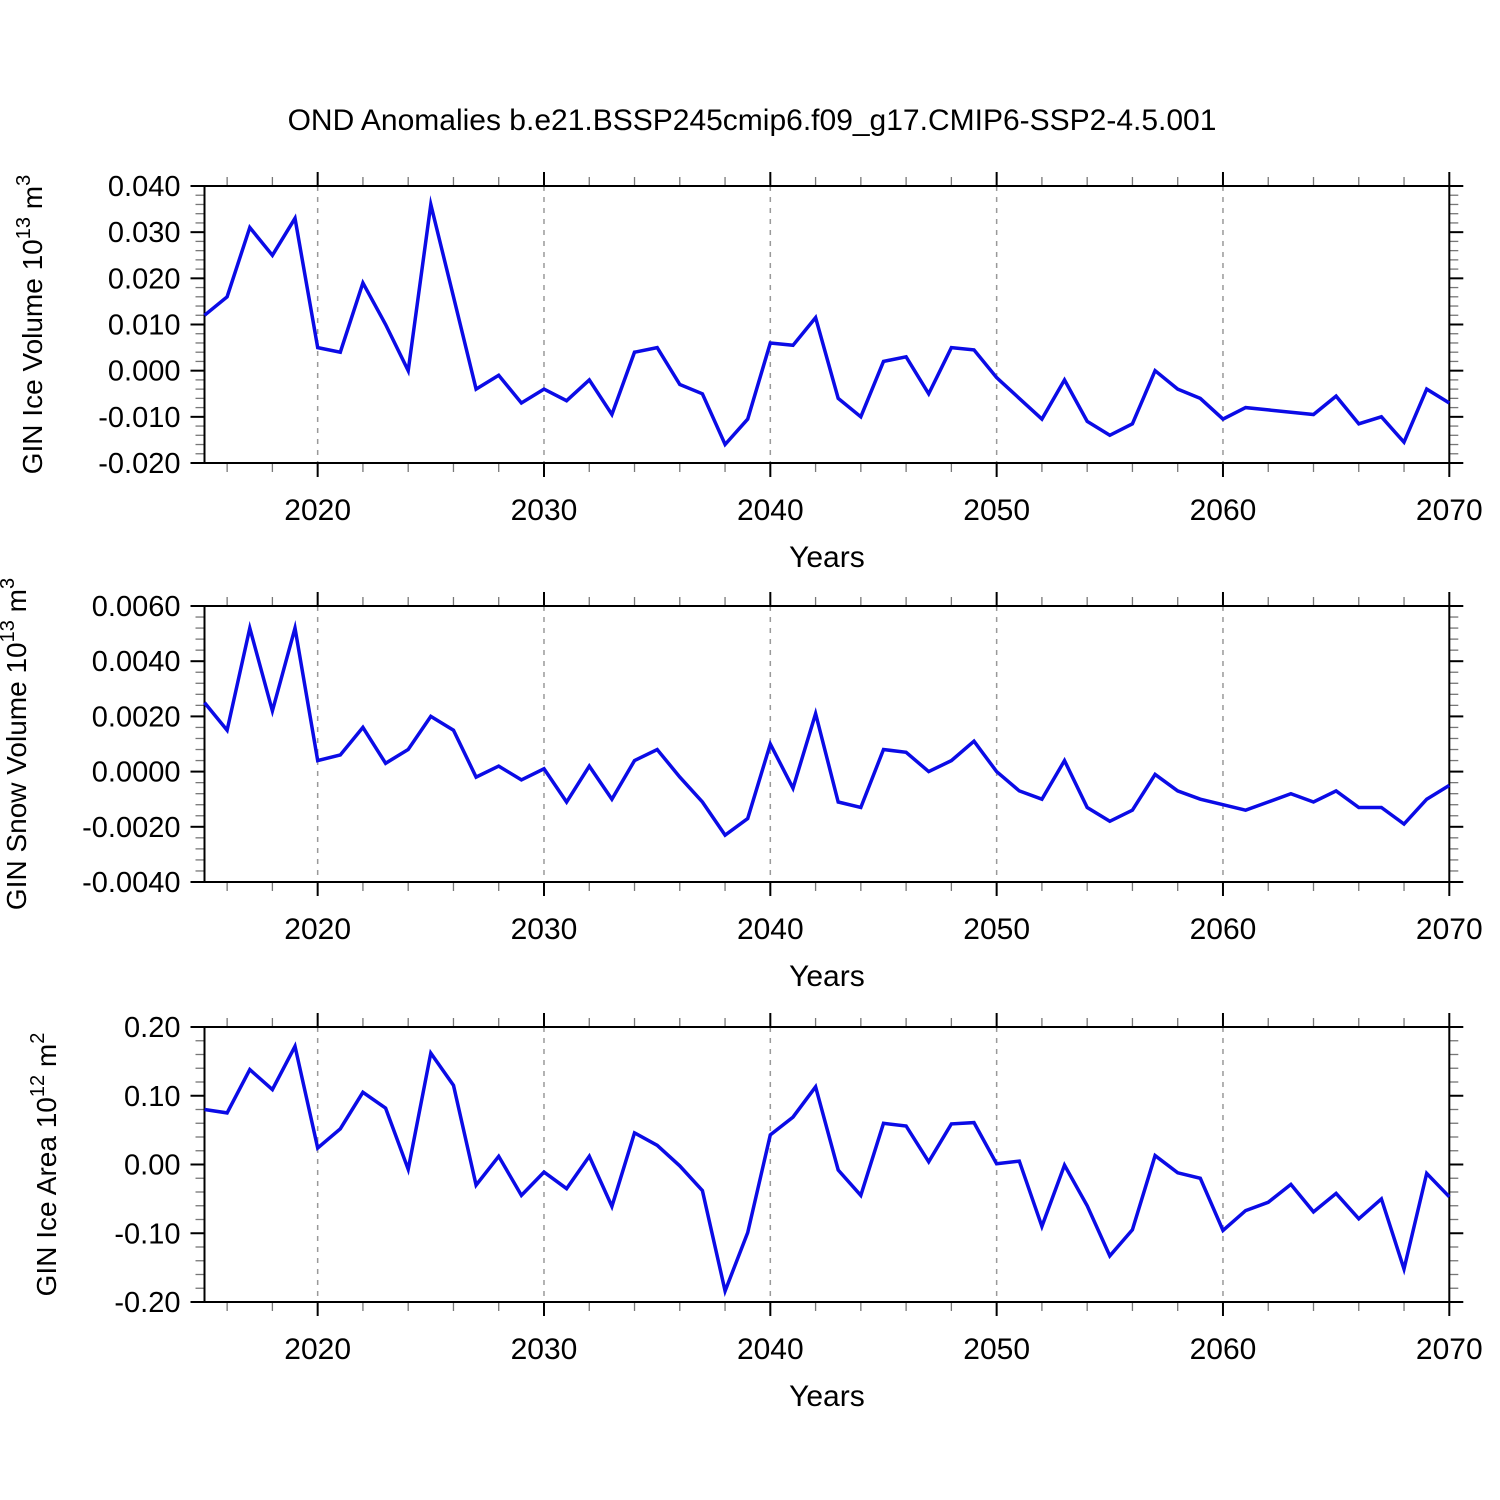  I want to click on y-tick-label: 0.00, so click(152, 1166).